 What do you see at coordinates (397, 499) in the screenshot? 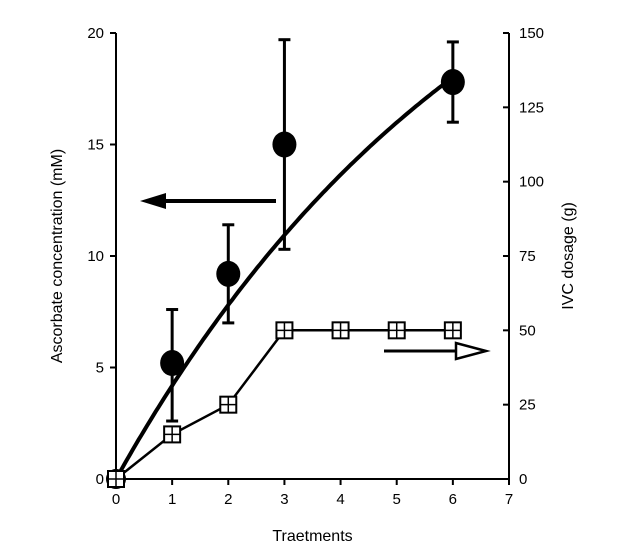
I see `x-tick-label: 5` at bounding box center [397, 499].